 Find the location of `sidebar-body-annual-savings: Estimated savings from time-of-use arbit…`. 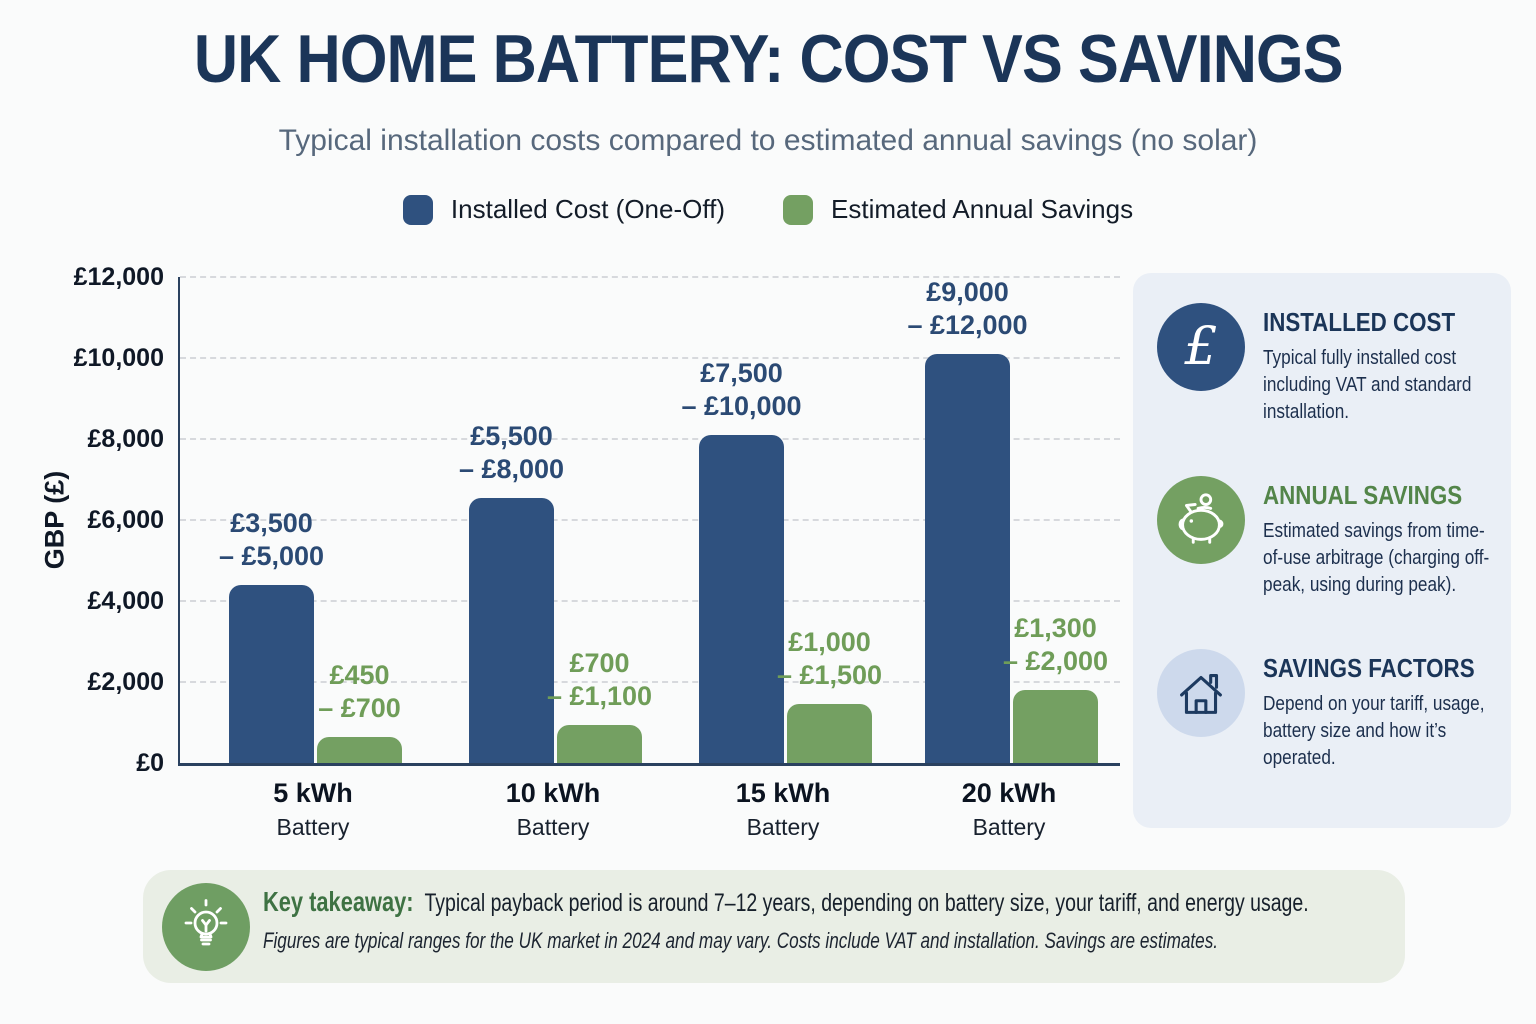

sidebar-body-annual-savings: Estimated savings from time-of-use arbit… is located at coordinates (1376, 558).